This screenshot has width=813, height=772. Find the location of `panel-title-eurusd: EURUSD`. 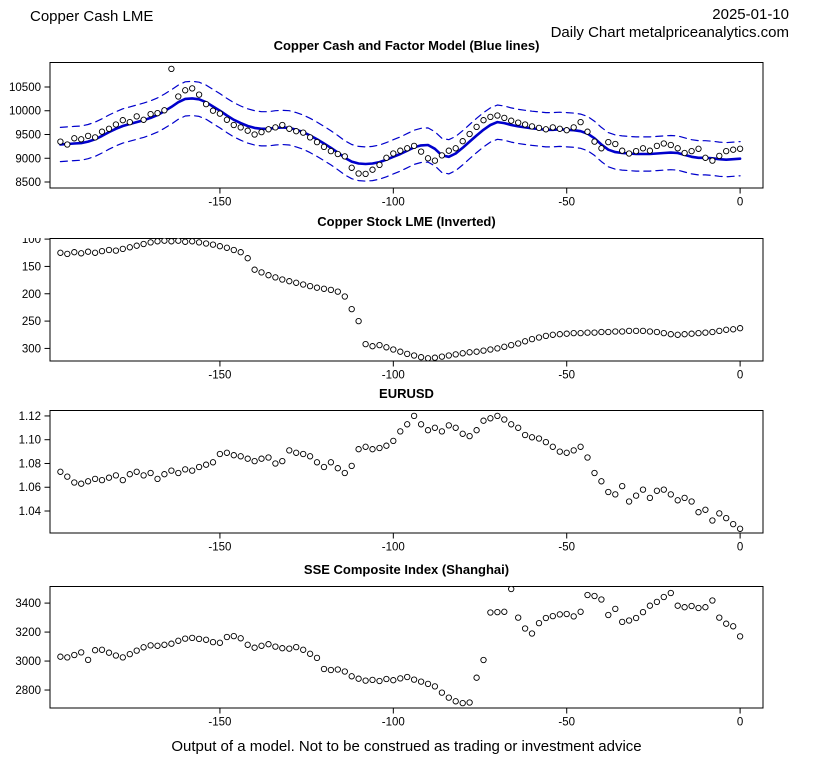

panel-title-eurusd: EURUSD is located at coordinates (406, 393).